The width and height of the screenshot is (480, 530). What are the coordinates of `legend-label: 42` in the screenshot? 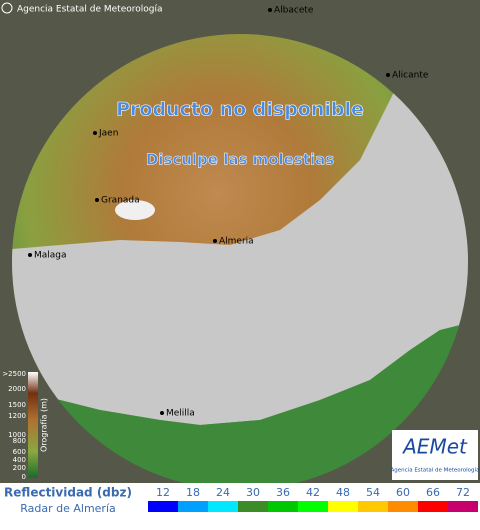 It's located at (313, 492).